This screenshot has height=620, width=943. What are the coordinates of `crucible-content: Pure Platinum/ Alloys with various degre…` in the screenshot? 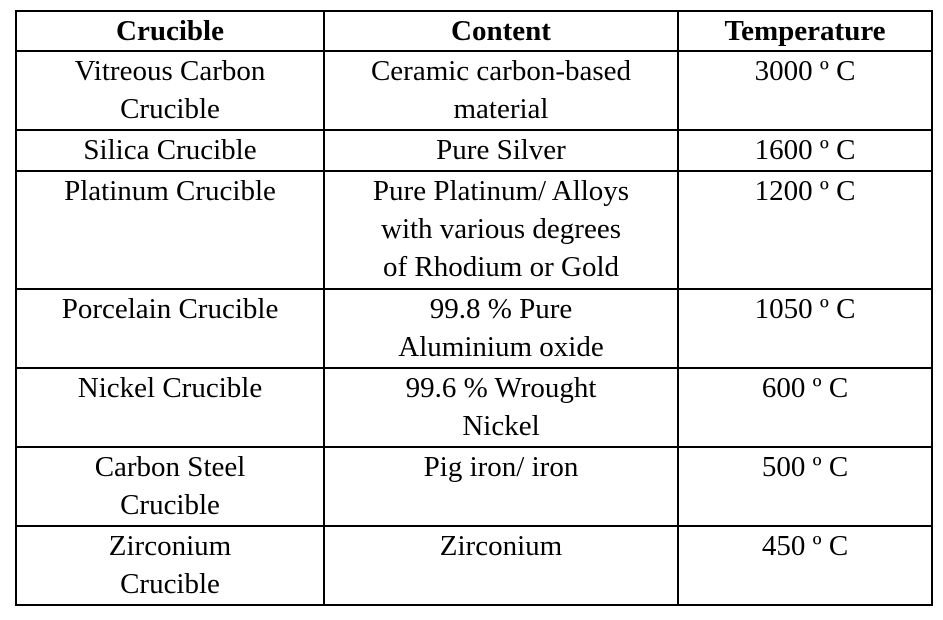 It's located at (501, 229).